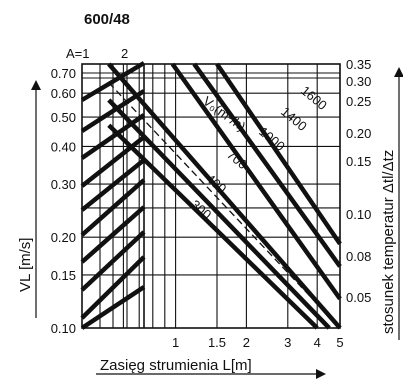 The height and width of the screenshot is (379, 403). What do you see at coordinates (78, 53) in the screenshot?
I see `a-label-1: A=1` at bounding box center [78, 53].